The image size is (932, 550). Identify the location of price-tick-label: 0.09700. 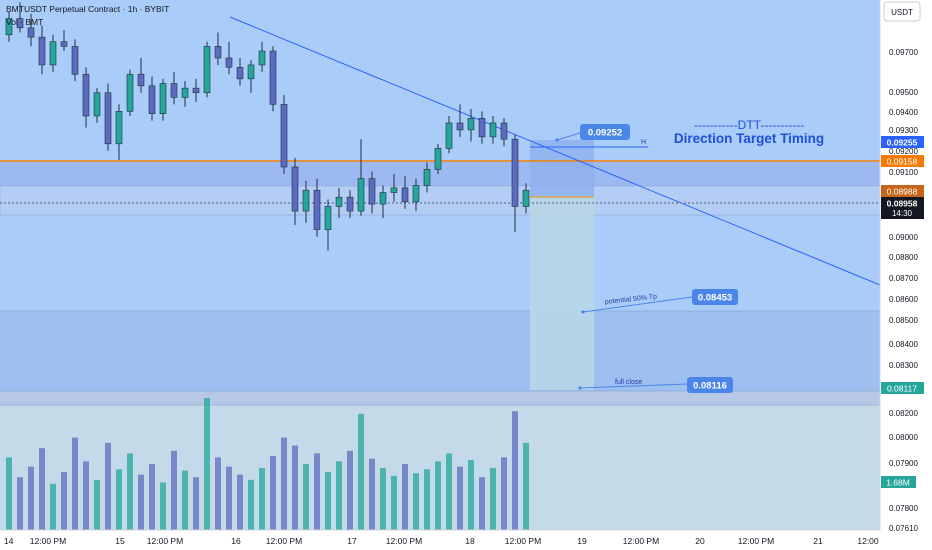
(903, 52).